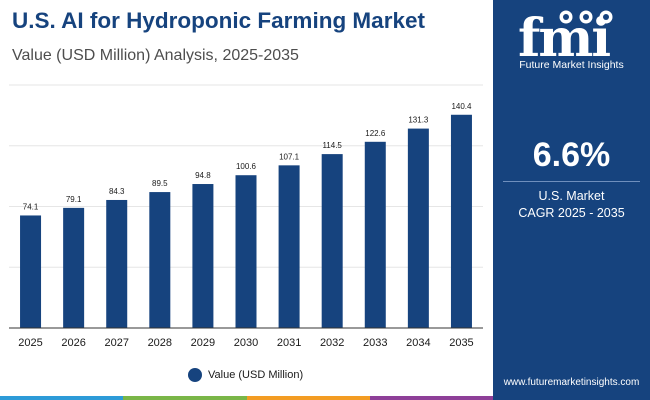 This screenshot has height=400, width=650. I want to click on bar-value-label: 74.1, so click(31, 206).